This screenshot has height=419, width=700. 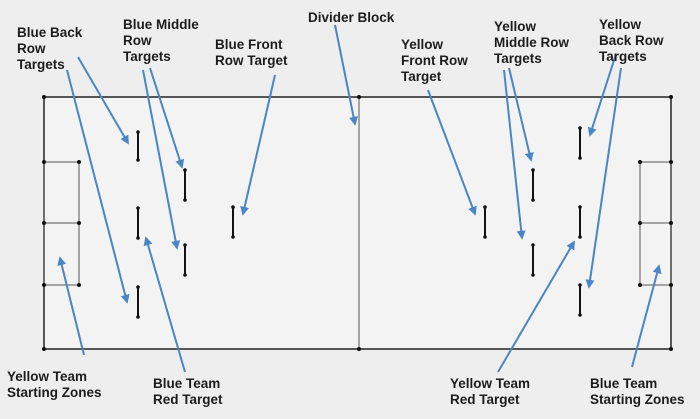 What do you see at coordinates (54, 384) in the screenshot?
I see `label-yellow-team-starting-zones: Yellow Team Starting Zones` at bounding box center [54, 384].